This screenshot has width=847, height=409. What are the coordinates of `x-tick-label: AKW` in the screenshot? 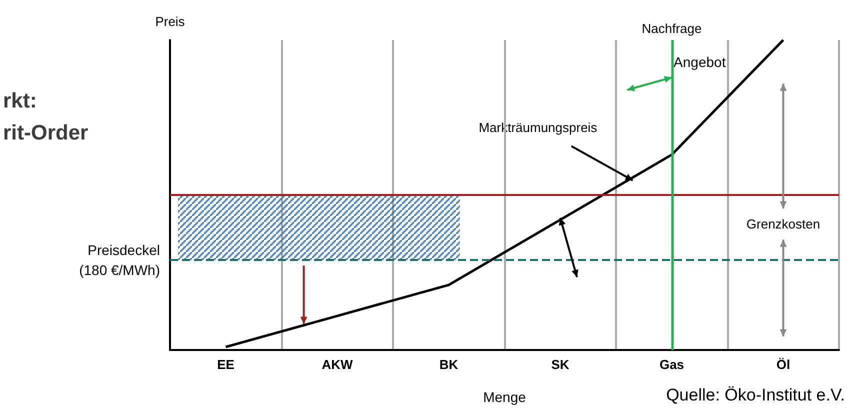 It's located at (338, 364).